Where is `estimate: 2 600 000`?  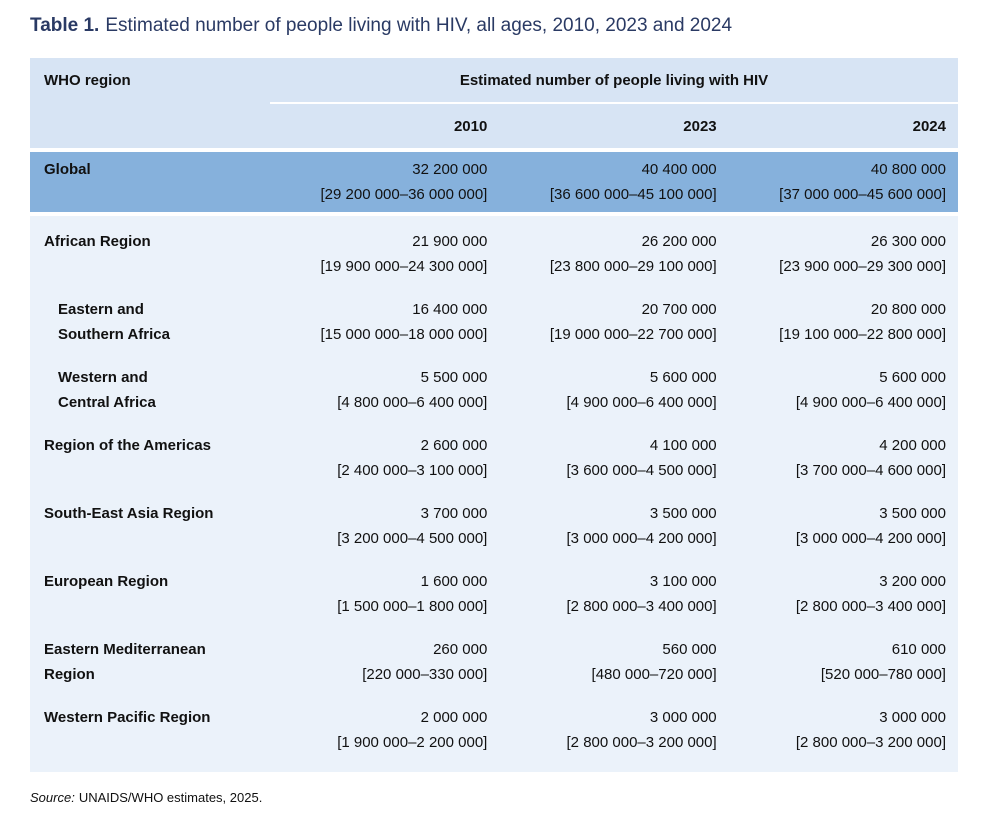 estimate: 2 600 000 is located at coordinates (454, 445).